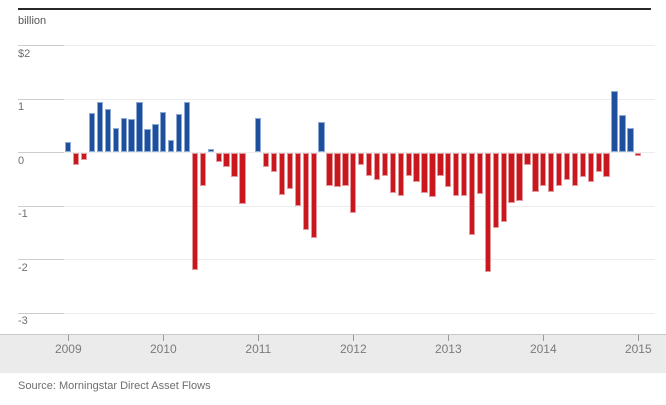 The image size is (666, 405). What do you see at coordinates (23, 267) in the screenshot?
I see `y-axis-label: -2` at bounding box center [23, 267].